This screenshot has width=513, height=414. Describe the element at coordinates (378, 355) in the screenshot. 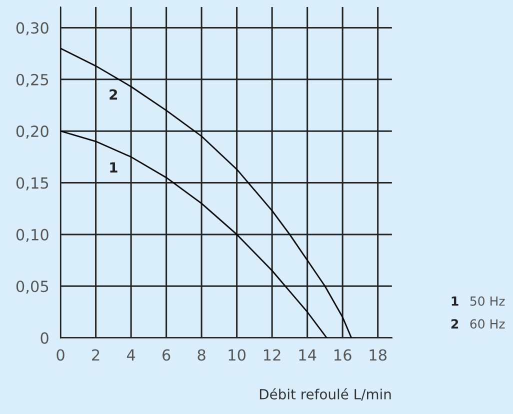

I see `x-tick-label: 18` at that location.